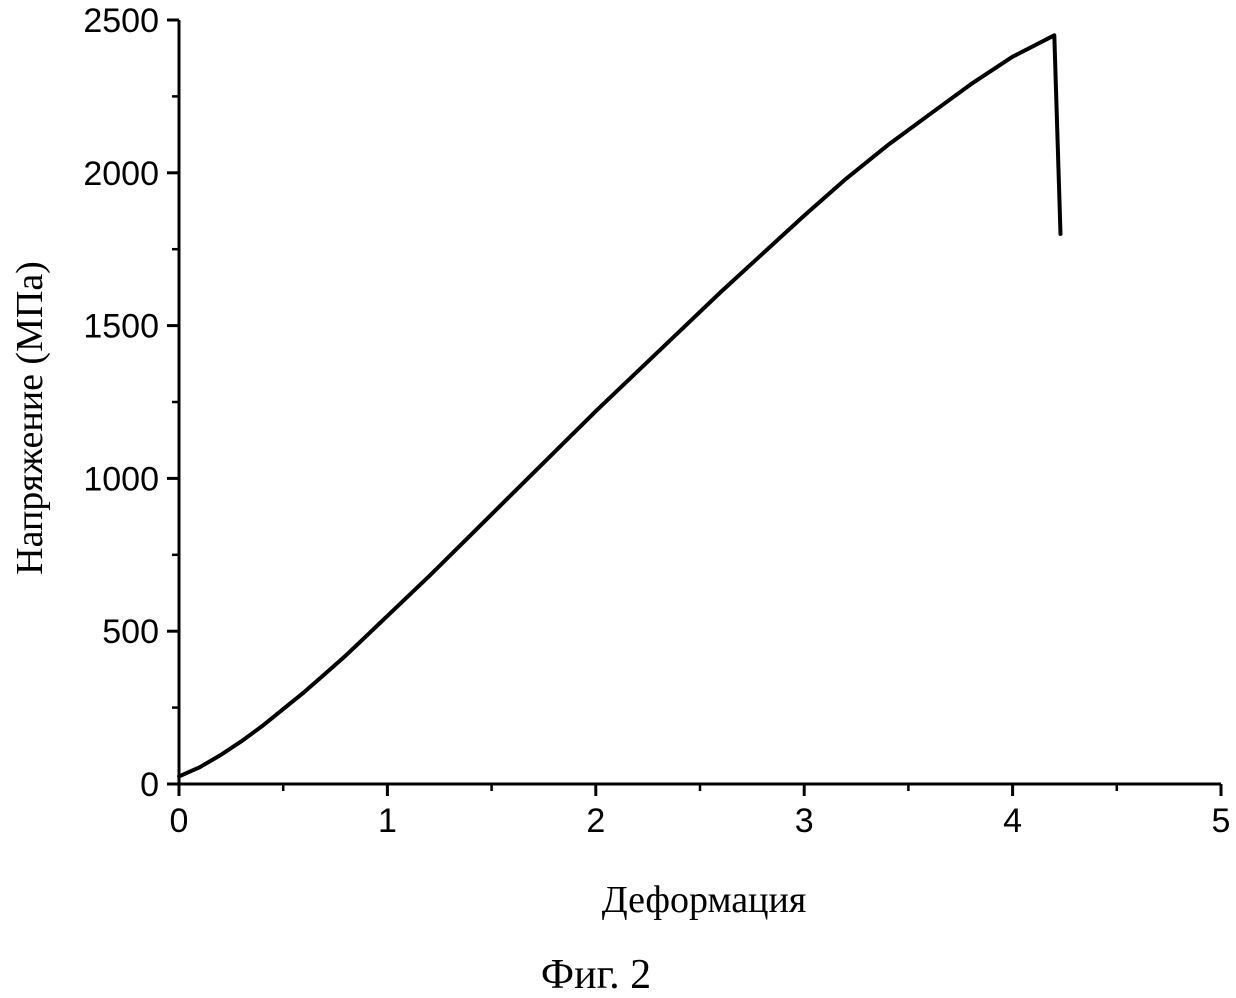 This screenshot has width=1236, height=998. I want to click on x-tick-label: 4, so click(1012, 821).